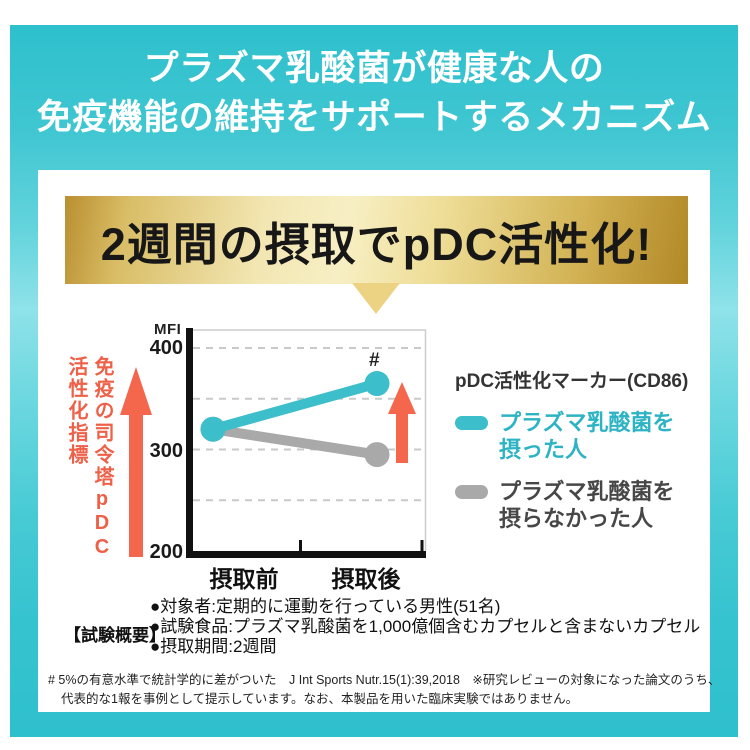 The height and width of the screenshot is (750, 750). I want to click on headline-banner: 2週間の摂取でpDC活性化!, so click(376, 240).